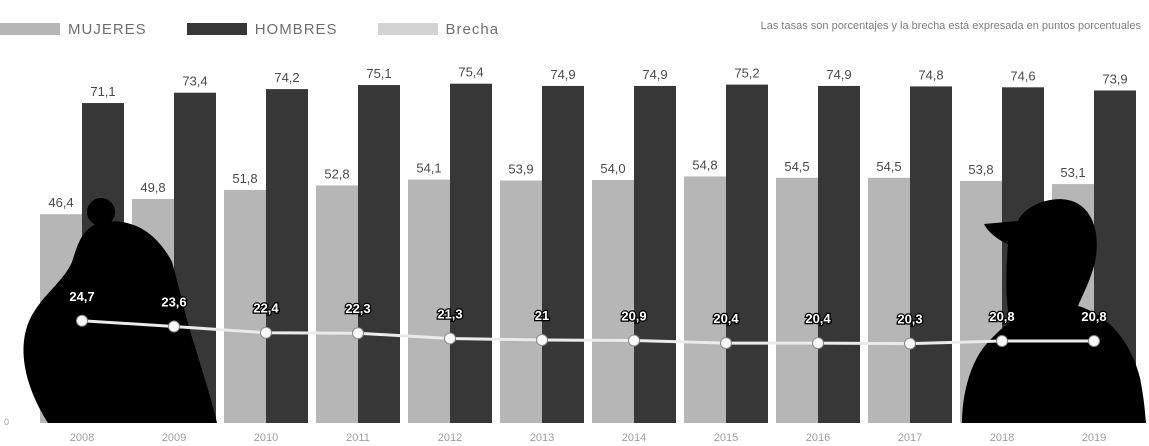 The height and width of the screenshot is (446, 1149). What do you see at coordinates (336, 173) in the screenshot?
I see `label-women-2011: 52,8` at bounding box center [336, 173].